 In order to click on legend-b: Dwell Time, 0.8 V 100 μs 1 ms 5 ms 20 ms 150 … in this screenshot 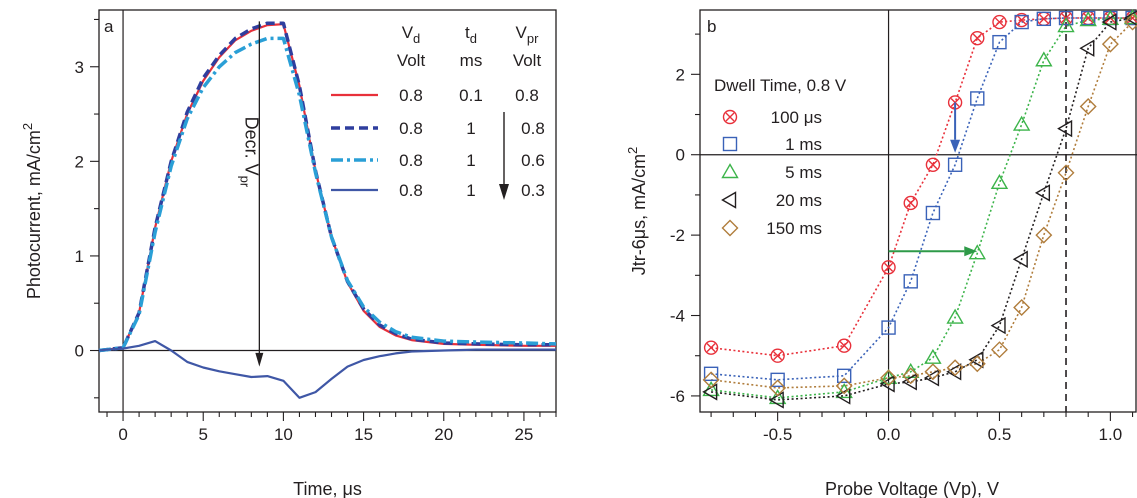, I will do `click(794, 155)`.